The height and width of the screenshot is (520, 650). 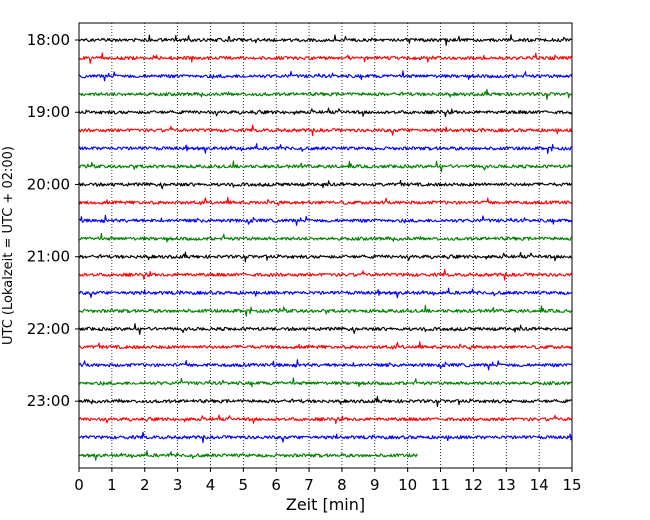 What do you see at coordinates (325, 184) in the screenshot?
I see `trace-2000` at bounding box center [325, 184].